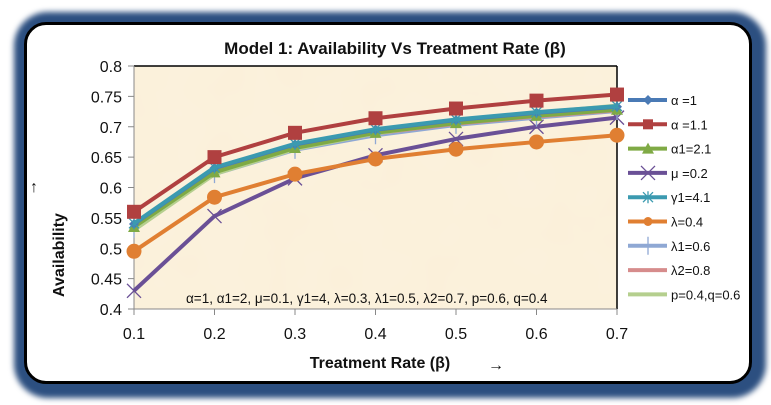 The image size is (771, 405). What do you see at coordinates (690, 270) in the screenshot?
I see `legend-label: λ2=0.8` at bounding box center [690, 270].